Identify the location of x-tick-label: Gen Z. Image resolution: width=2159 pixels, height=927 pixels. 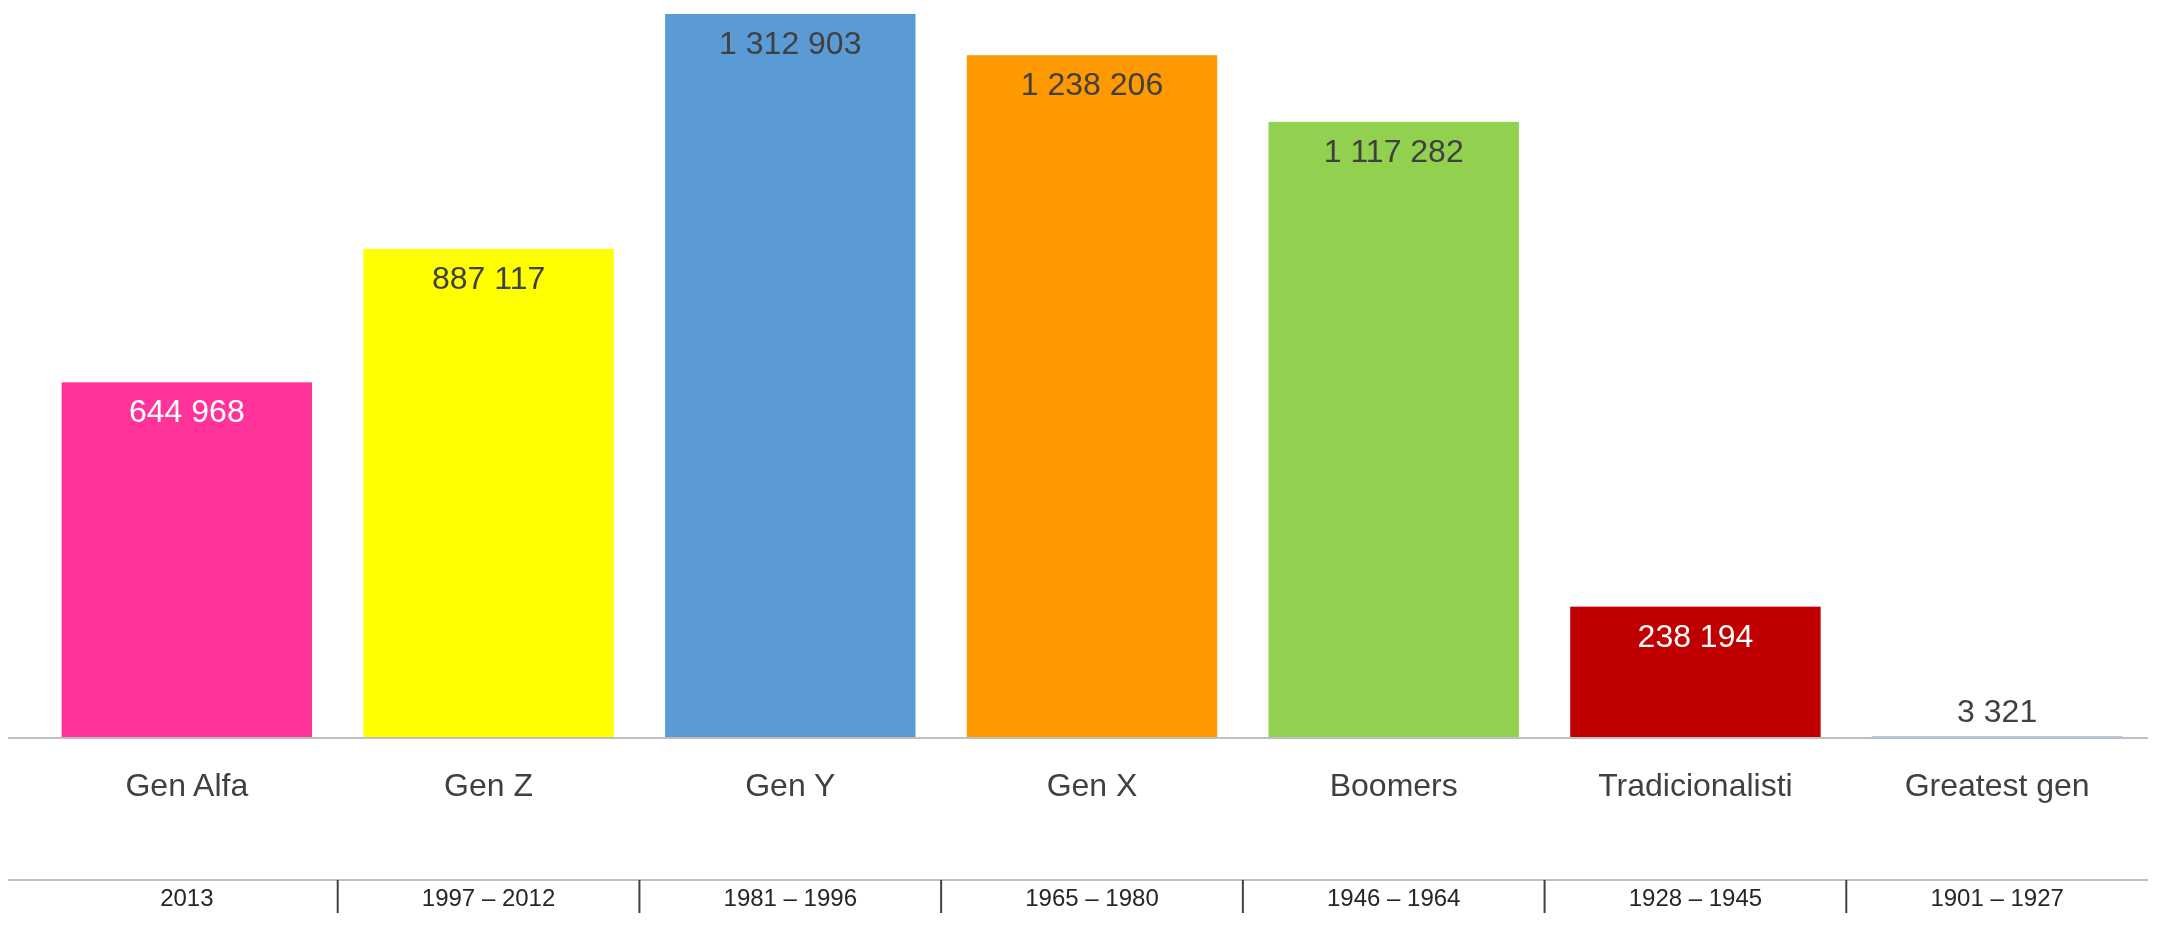
(489, 785).